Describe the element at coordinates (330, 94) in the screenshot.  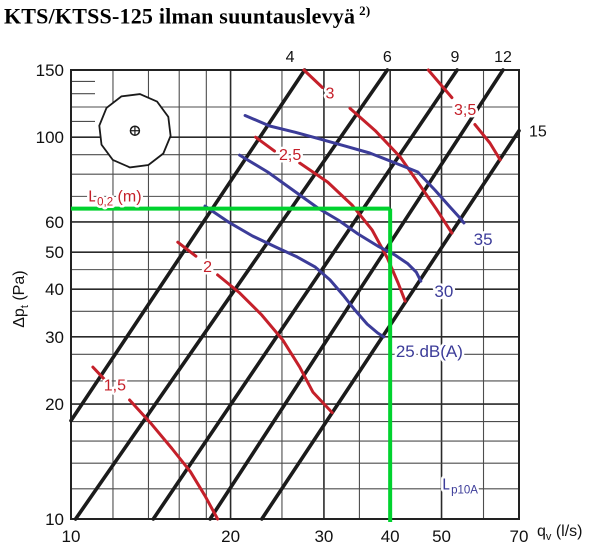
I see `throw-curve-label-3: 3` at that location.